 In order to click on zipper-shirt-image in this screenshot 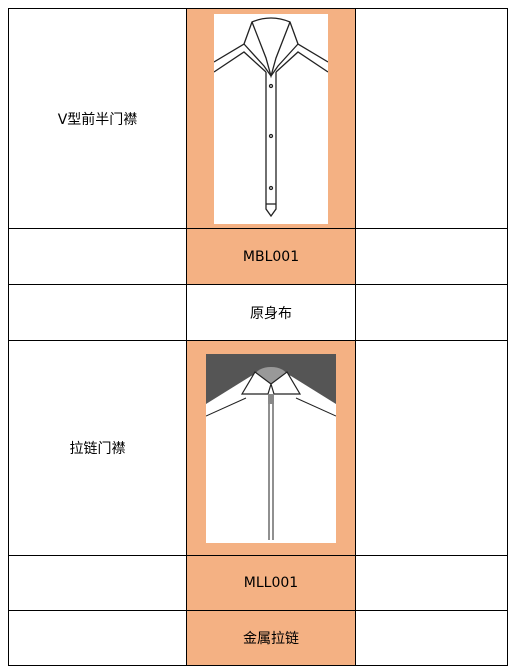, I will do `click(271, 448)`.